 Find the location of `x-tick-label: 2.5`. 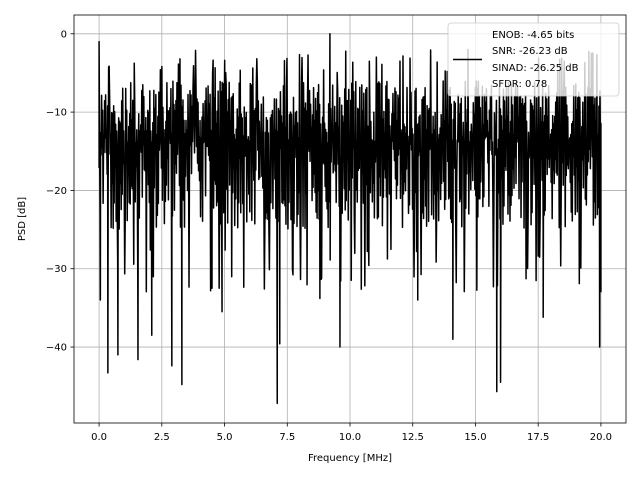

x-tick-label: 2.5 is located at coordinates (162, 437).